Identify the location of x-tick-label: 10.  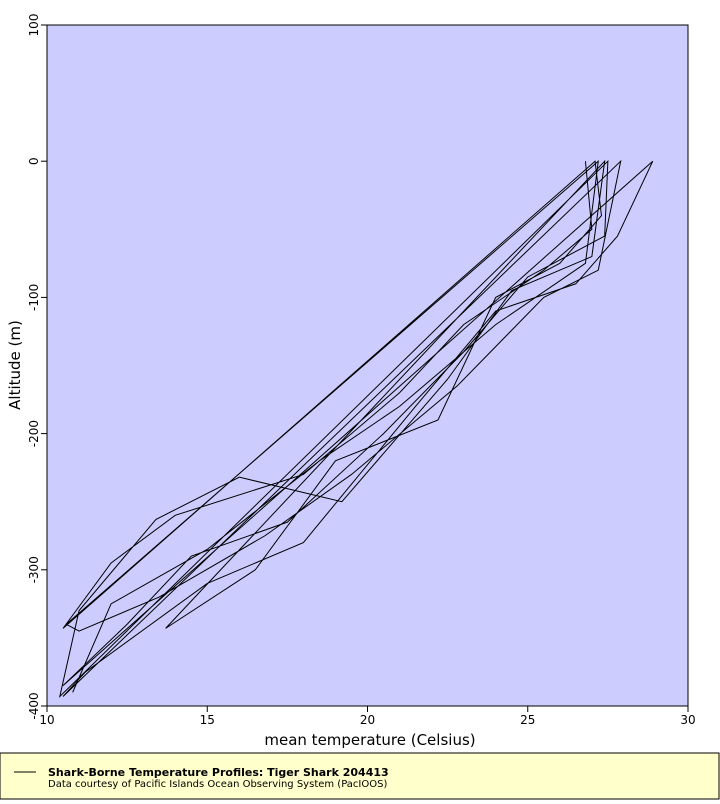
(46, 720).